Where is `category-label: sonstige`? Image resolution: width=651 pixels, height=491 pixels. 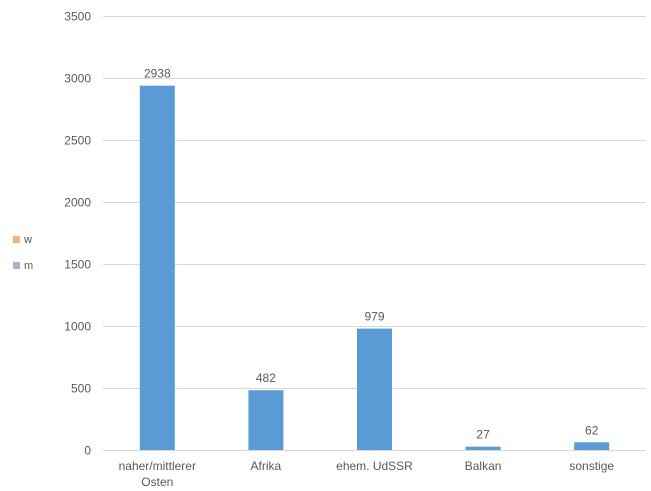 category-label: sonstige is located at coordinates (591, 466).